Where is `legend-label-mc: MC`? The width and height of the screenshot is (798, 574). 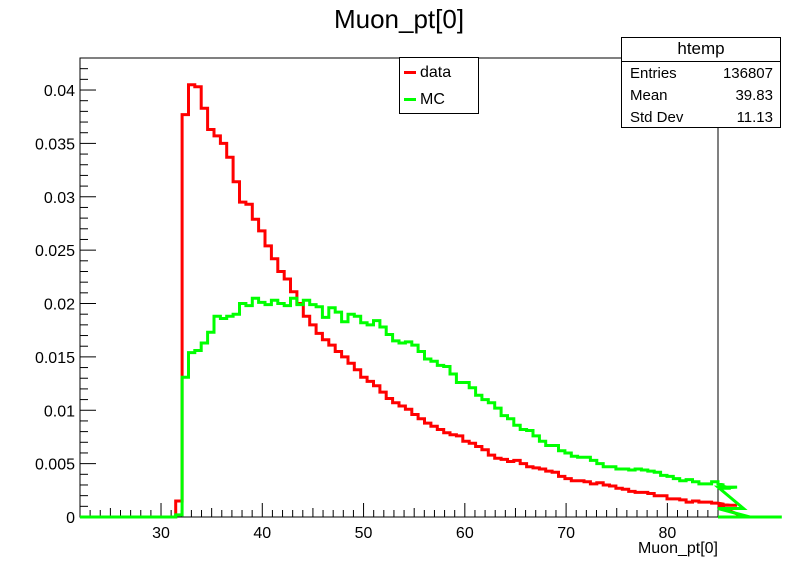
legend-label-mc: MC is located at coordinates (432, 99).